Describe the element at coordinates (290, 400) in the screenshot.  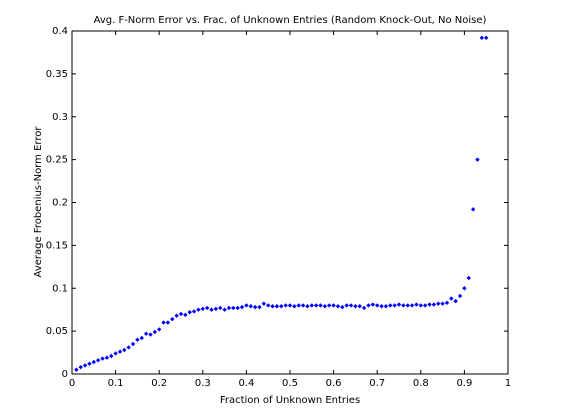
I see `x-axis-label: Fraction of Unknown Entries` at that location.